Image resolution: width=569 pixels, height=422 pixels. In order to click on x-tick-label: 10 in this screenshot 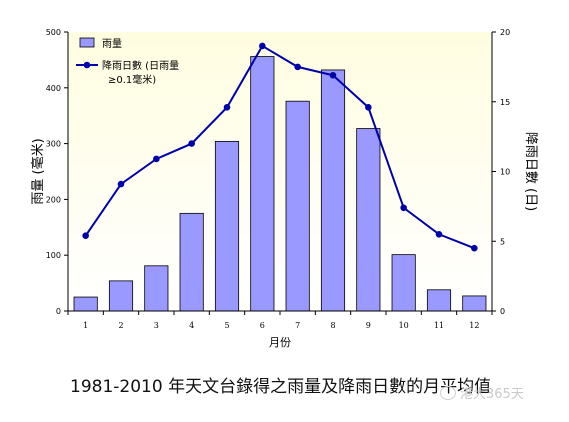, I will do `click(404, 325)`.